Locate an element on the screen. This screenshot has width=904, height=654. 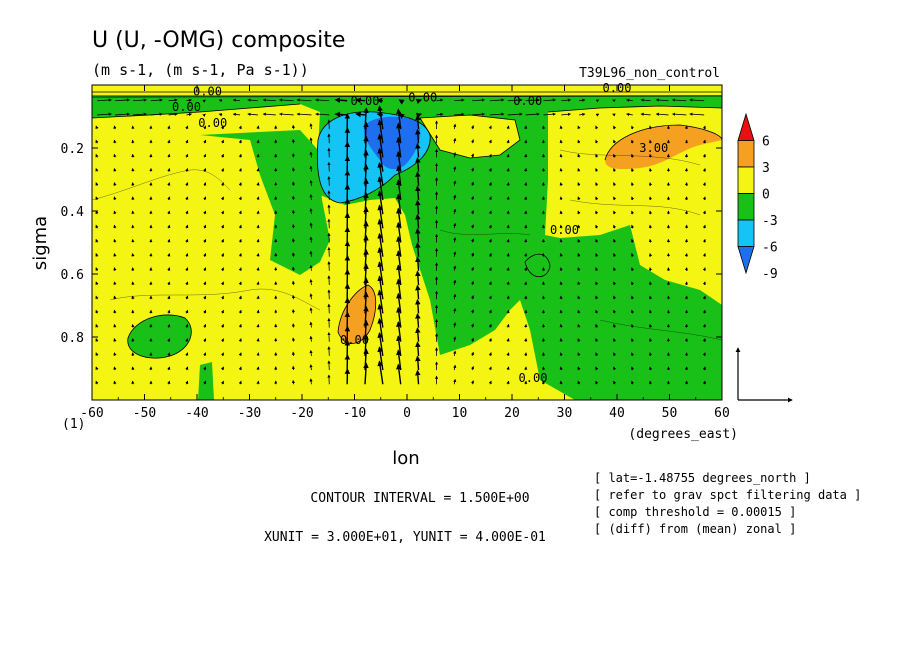
region-positive-upper is located at coordinates (470, 136).